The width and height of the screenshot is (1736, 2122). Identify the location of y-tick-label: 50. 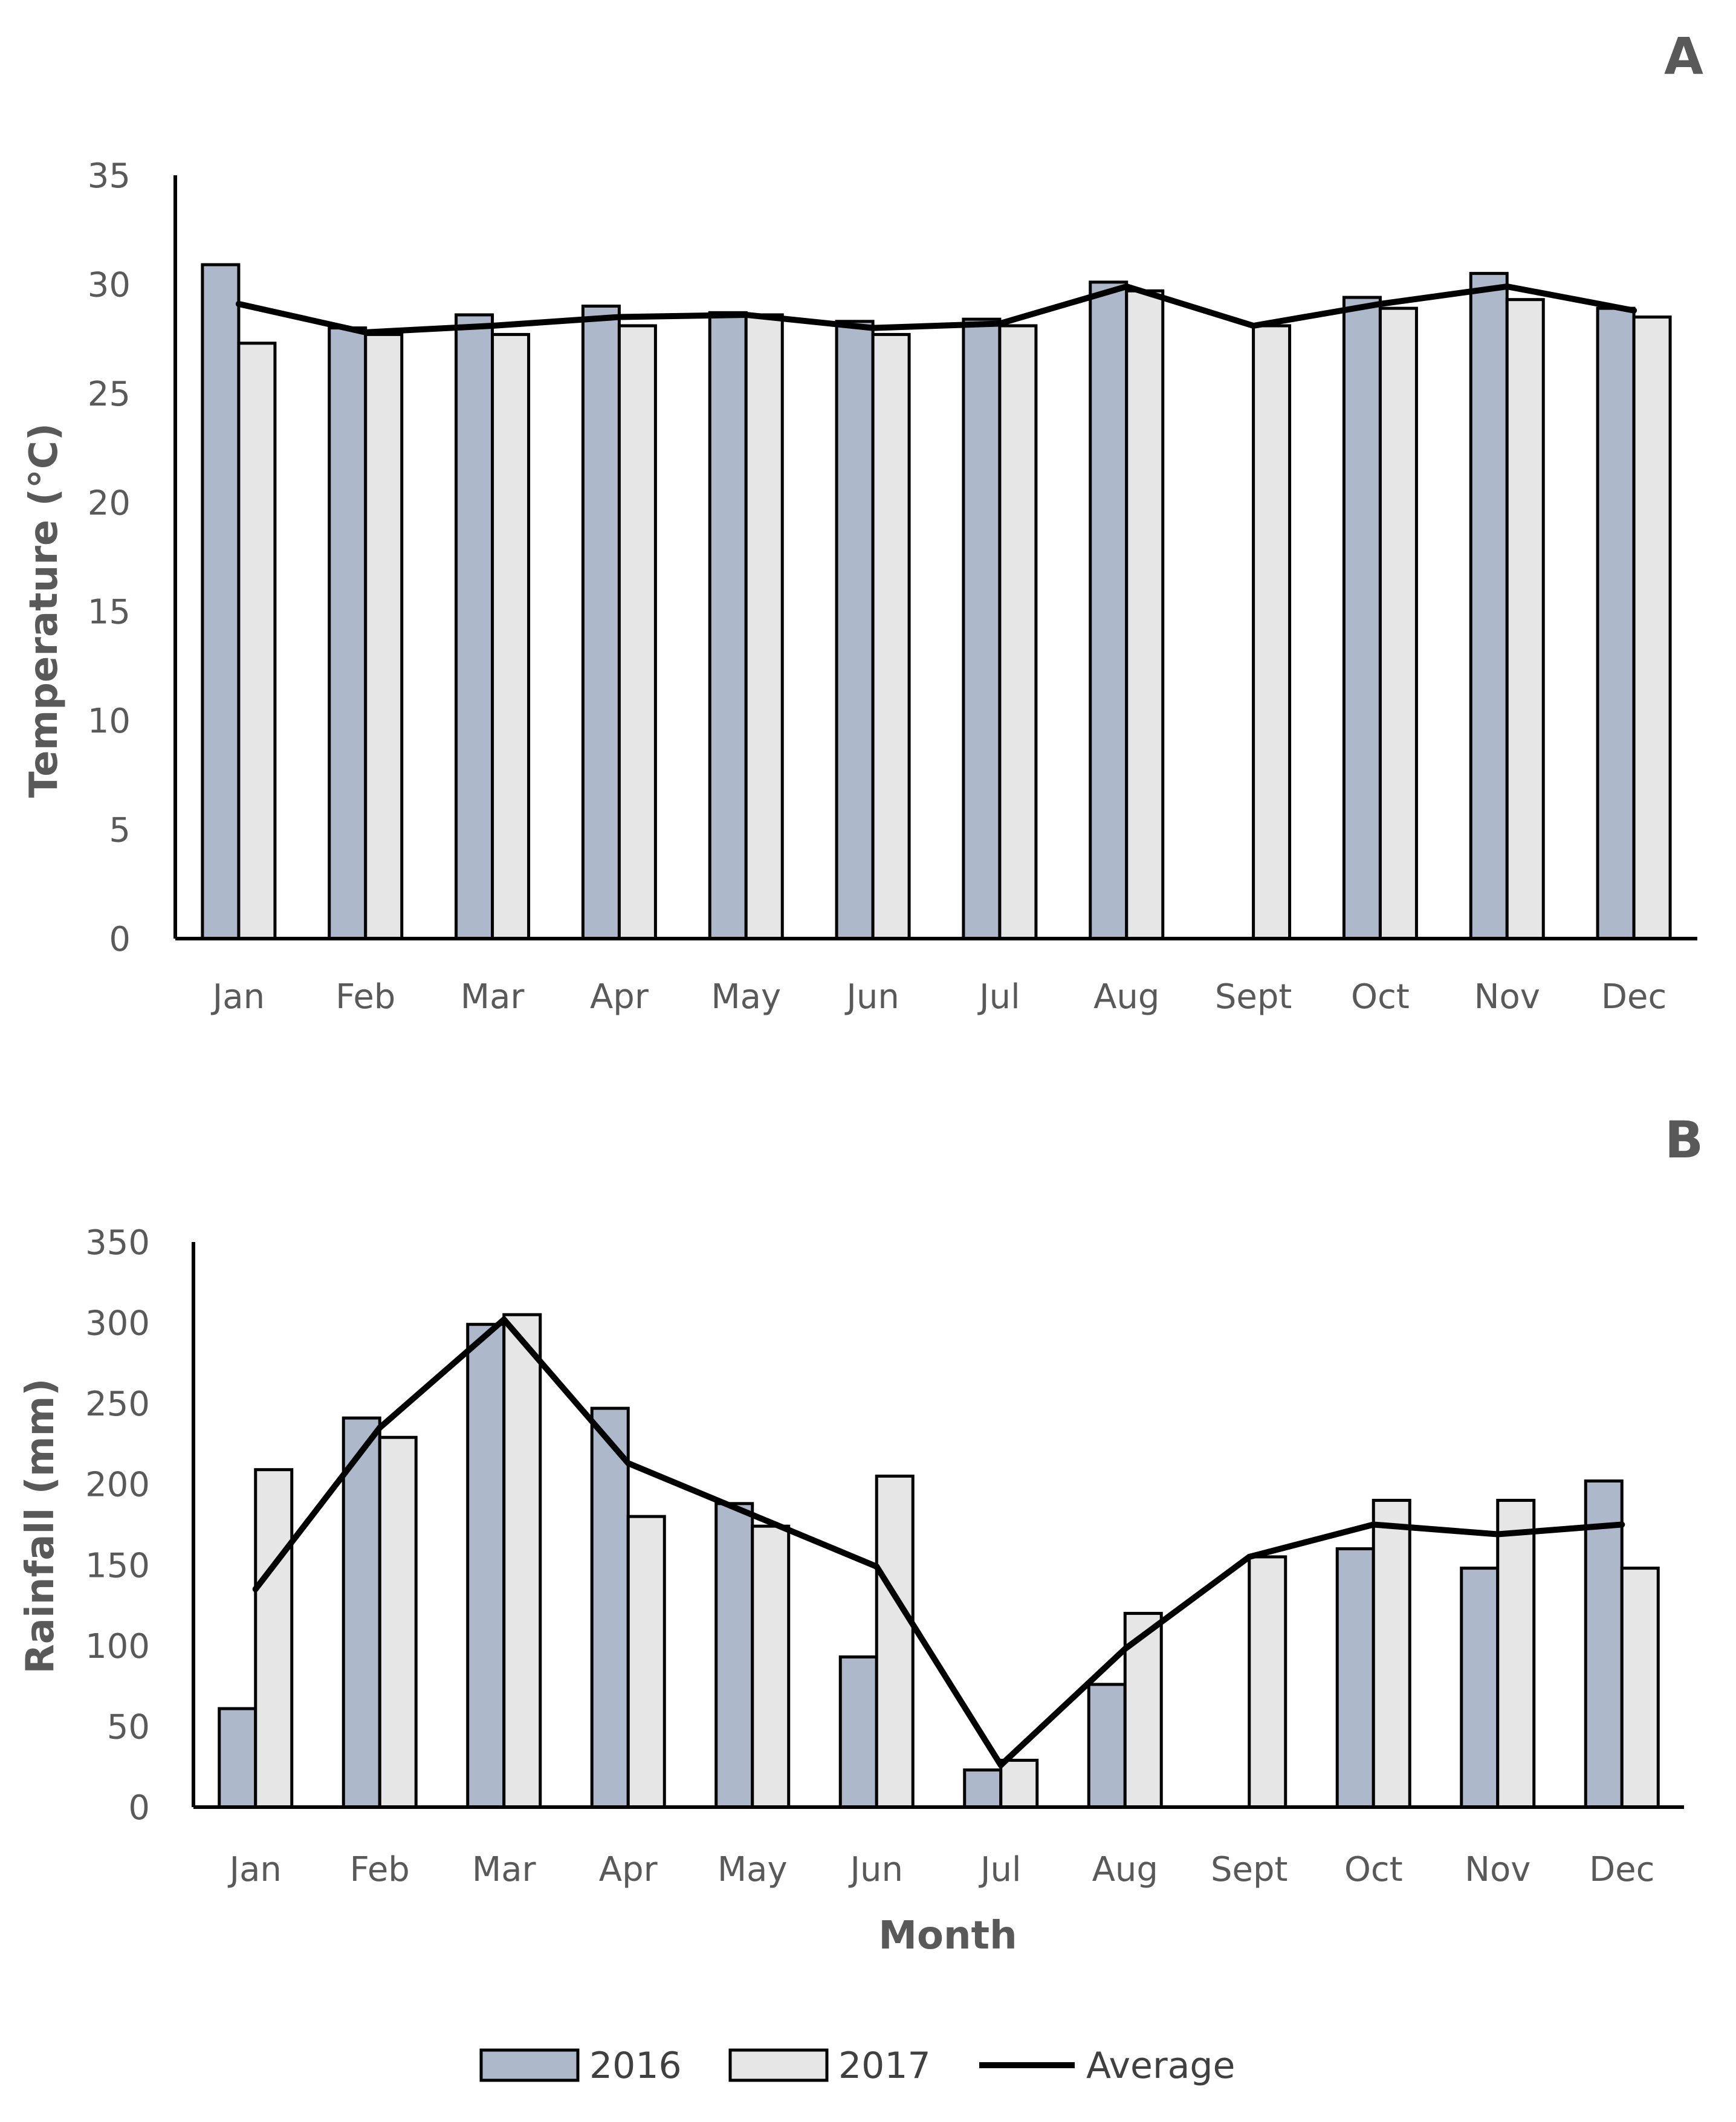
(128, 1727).